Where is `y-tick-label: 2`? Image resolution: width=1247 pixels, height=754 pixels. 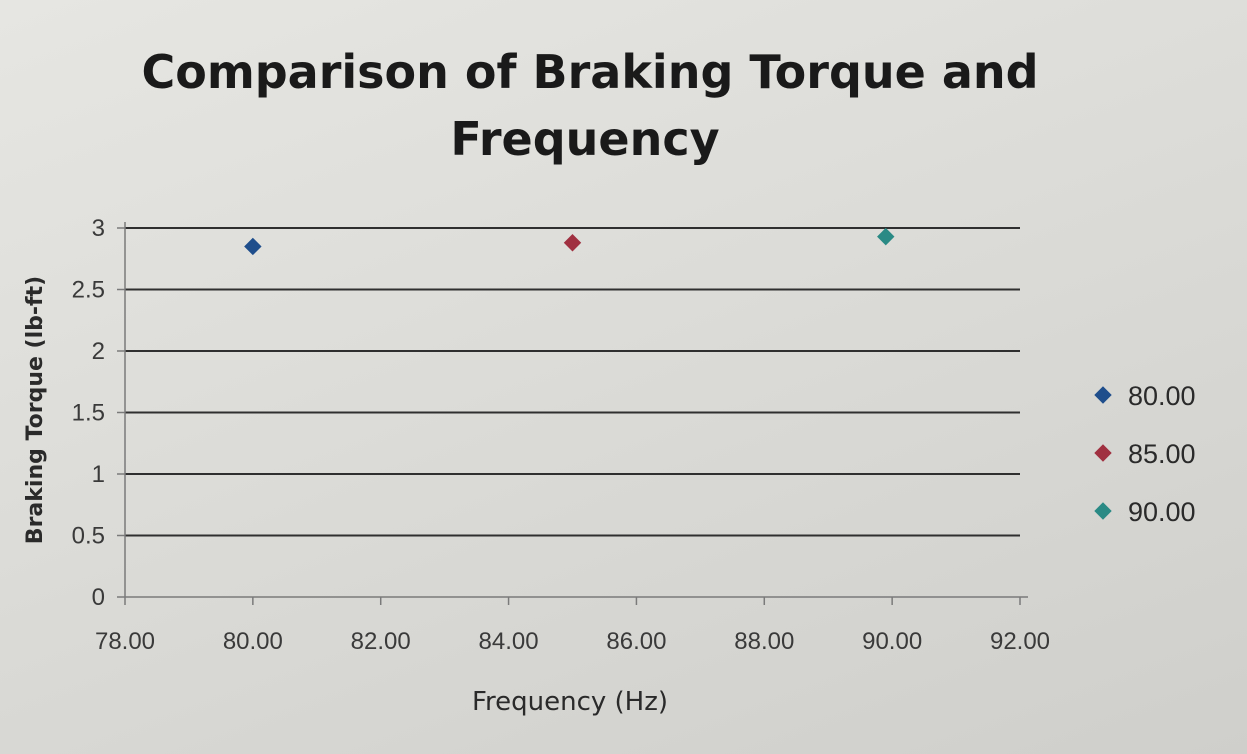 y-tick-label: 2 is located at coordinates (98, 351).